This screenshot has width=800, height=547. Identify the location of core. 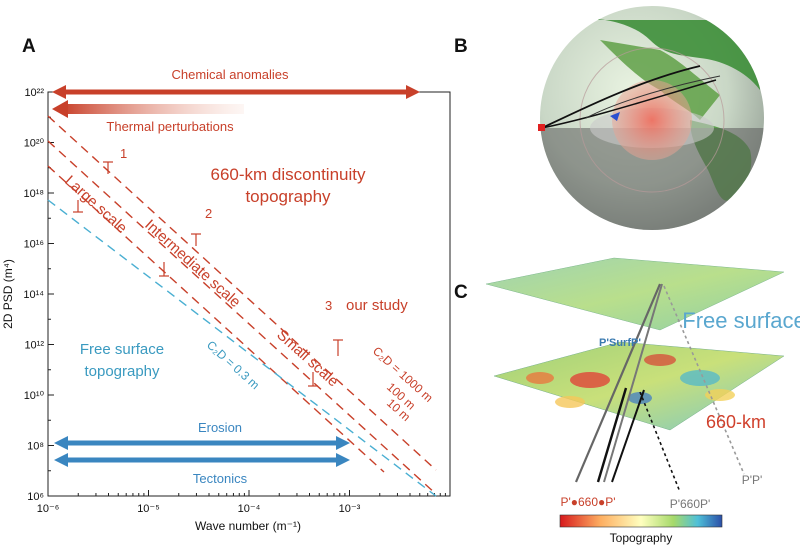
(652, 120).